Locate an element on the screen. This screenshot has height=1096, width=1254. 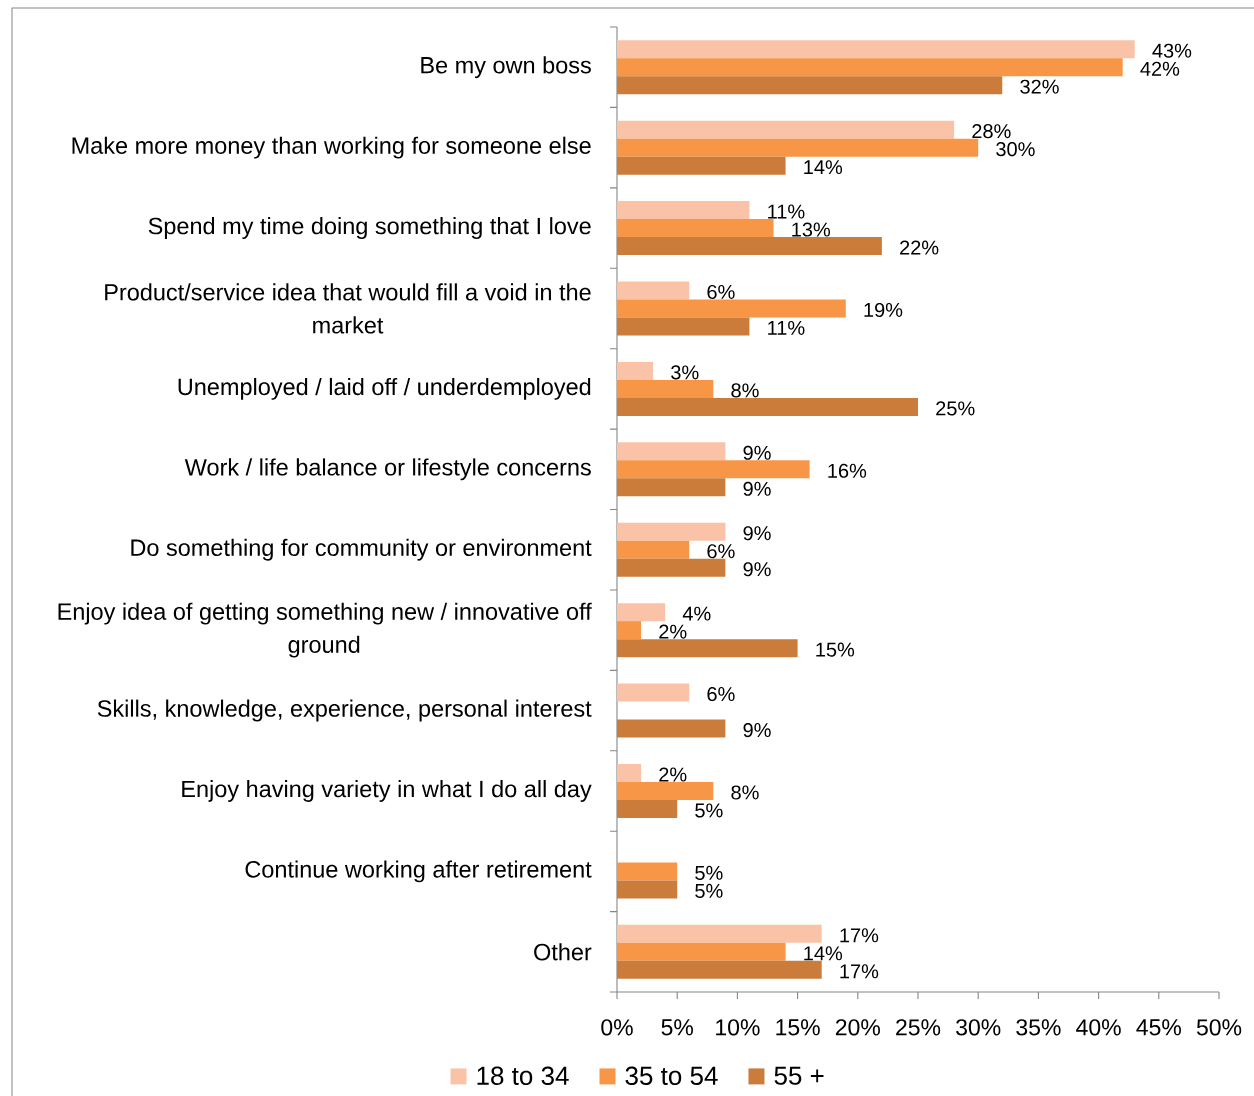
y-tick-label: Be my own boss is located at coordinates (506, 67).